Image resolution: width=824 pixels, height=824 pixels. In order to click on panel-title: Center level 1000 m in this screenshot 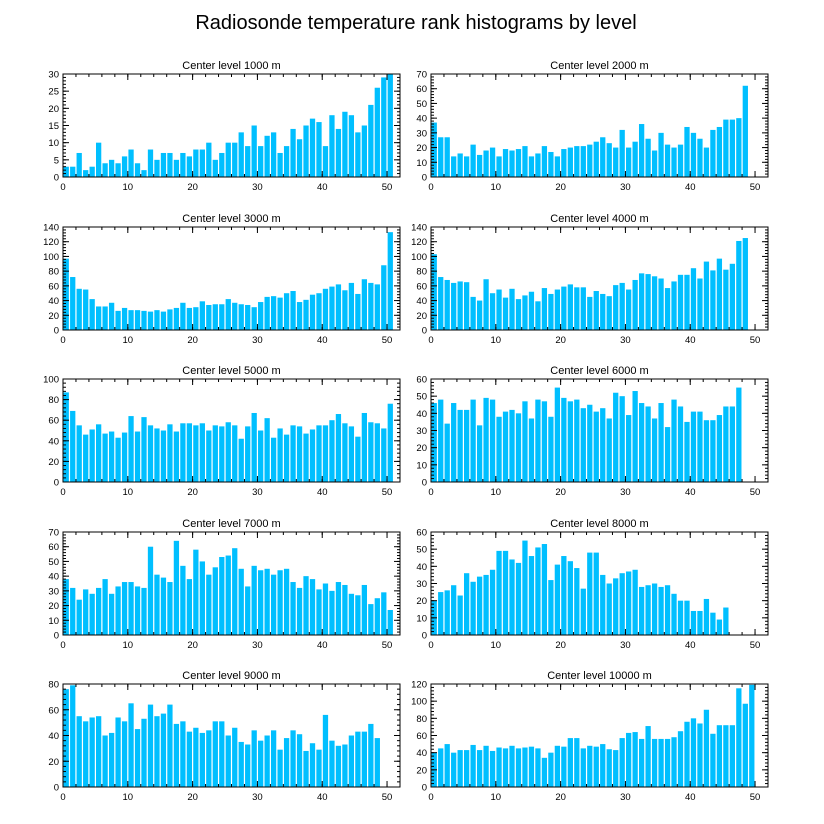, I will do `click(231, 66)`.